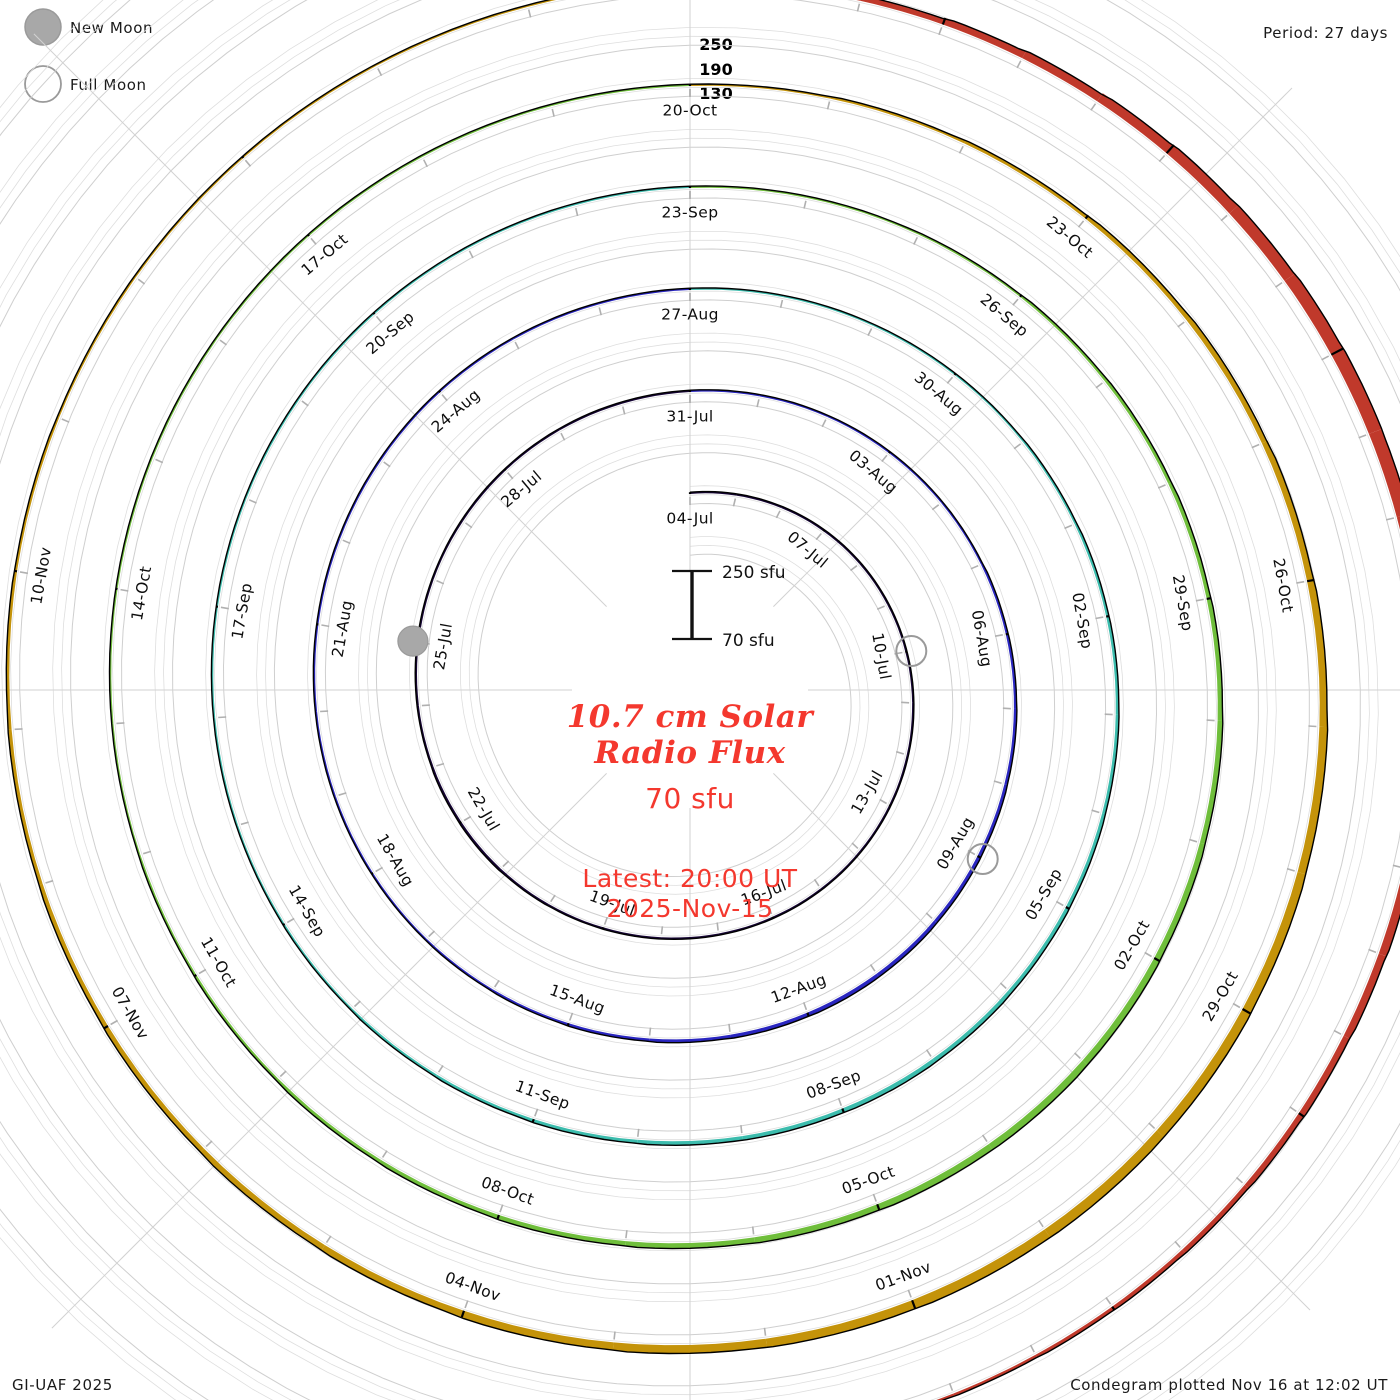 This screenshot has width=1400, height=1400. Describe the element at coordinates (982, 639) in the screenshot. I see `date-label: 06-Aug` at that location.